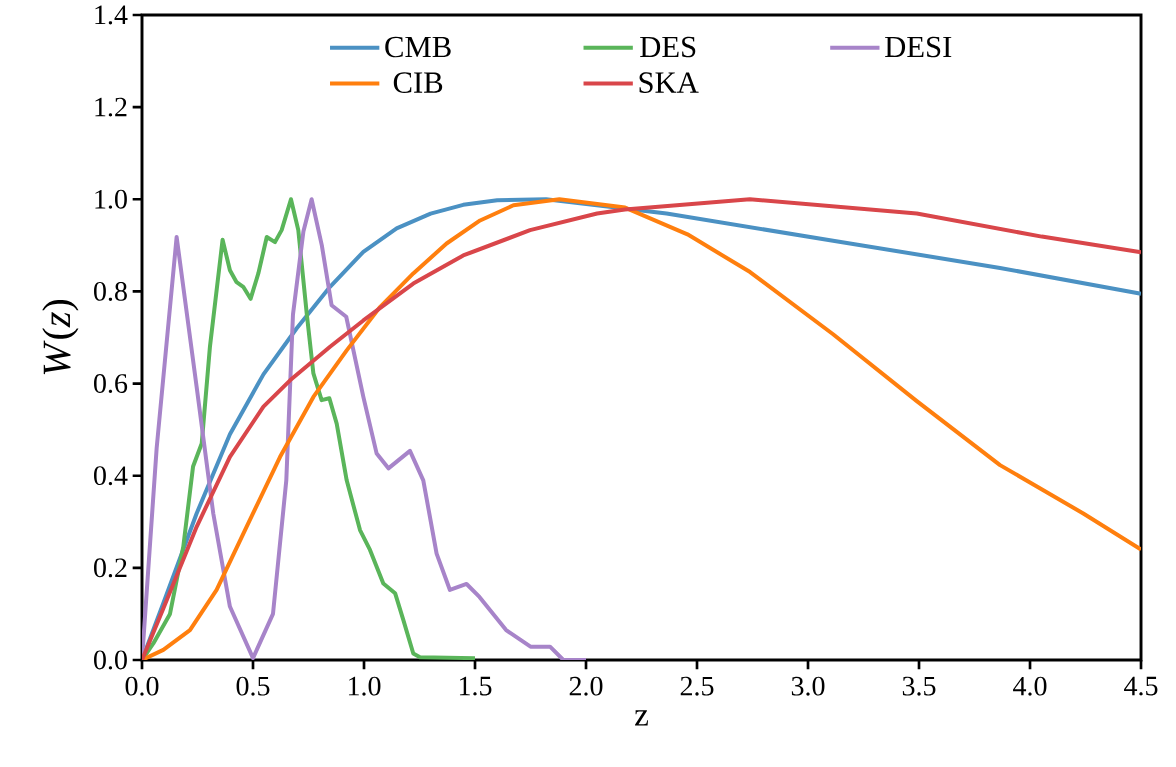 This screenshot has width=1176, height=767. What do you see at coordinates (919, 686) in the screenshot?
I see `x-tick-label: 3.5` at bounding box center [919, 686].